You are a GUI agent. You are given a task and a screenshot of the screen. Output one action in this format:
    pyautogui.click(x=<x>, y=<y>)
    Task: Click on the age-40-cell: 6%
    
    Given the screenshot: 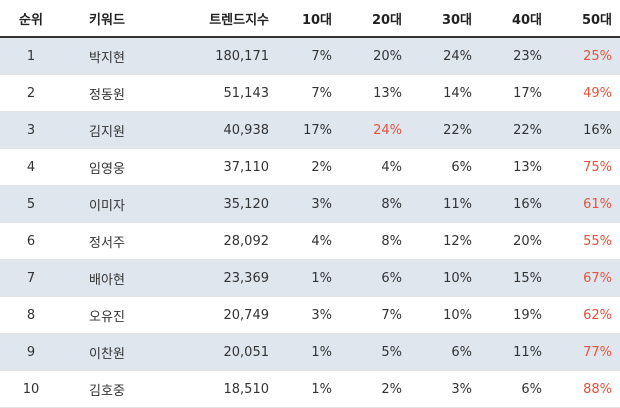 What is the action you would take?
    pyautogui.click(x=515, y=389)
    